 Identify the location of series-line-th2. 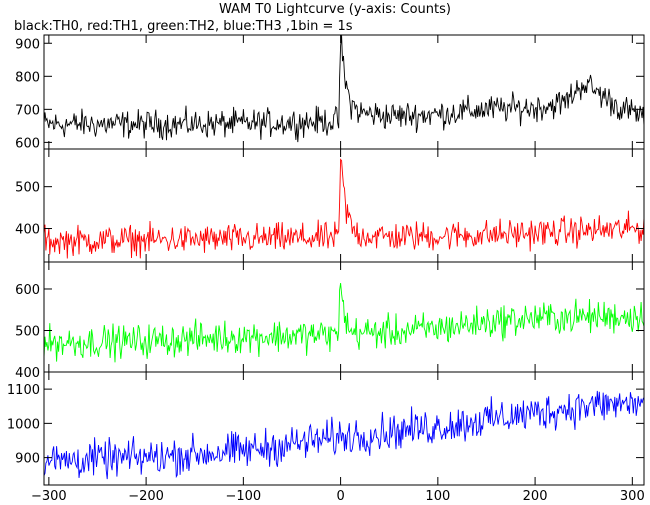
(344, 323).